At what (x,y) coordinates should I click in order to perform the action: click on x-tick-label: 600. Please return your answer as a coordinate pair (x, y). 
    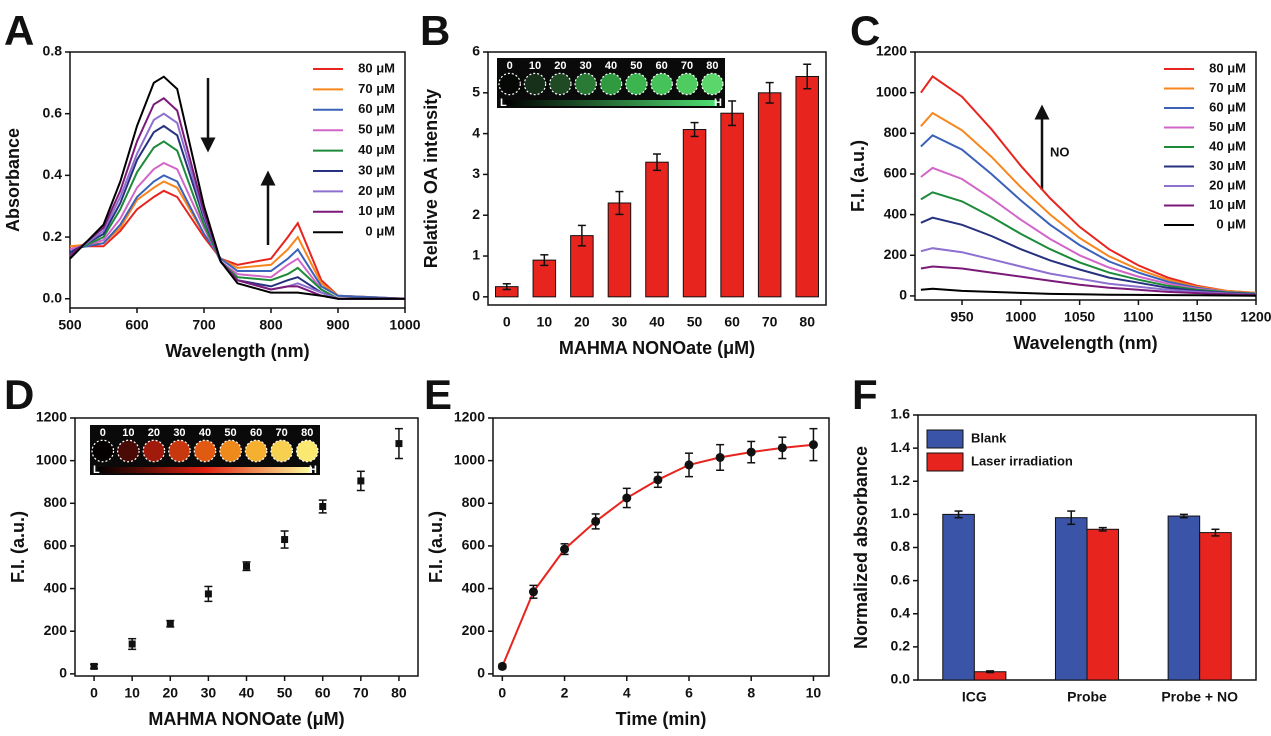
    Looking at the image, I should click on (137, 325).